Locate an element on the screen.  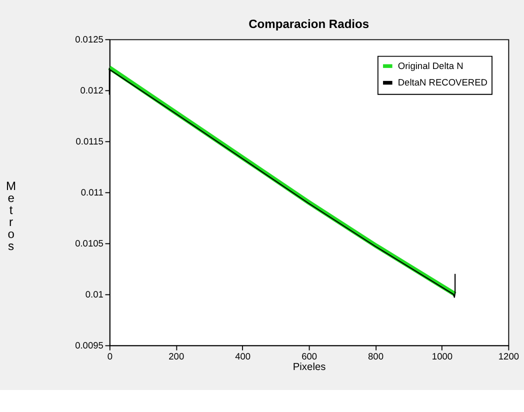
x-axis-title: Pixeles is located at coordinates (309, 367).